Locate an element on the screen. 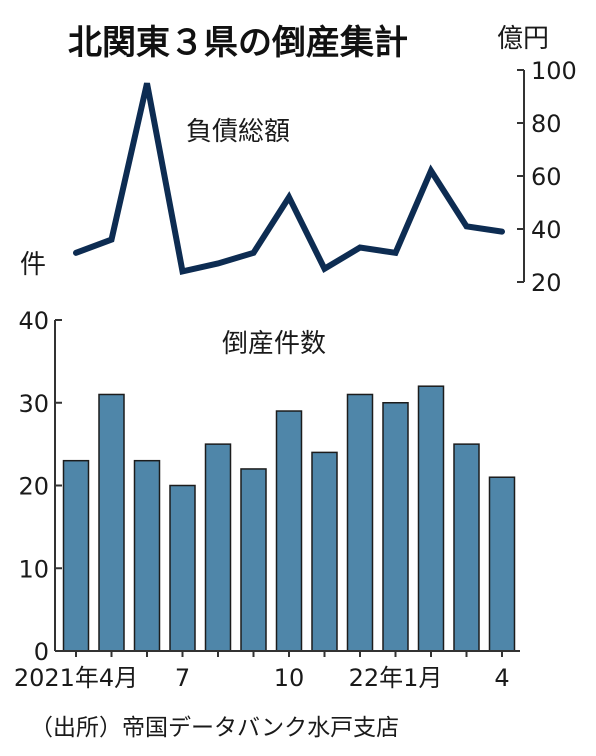 The height and width of the screenshot is (756, 596). chart-title: 北関東３県の倒産集計 is located at coordinates (238, 43).